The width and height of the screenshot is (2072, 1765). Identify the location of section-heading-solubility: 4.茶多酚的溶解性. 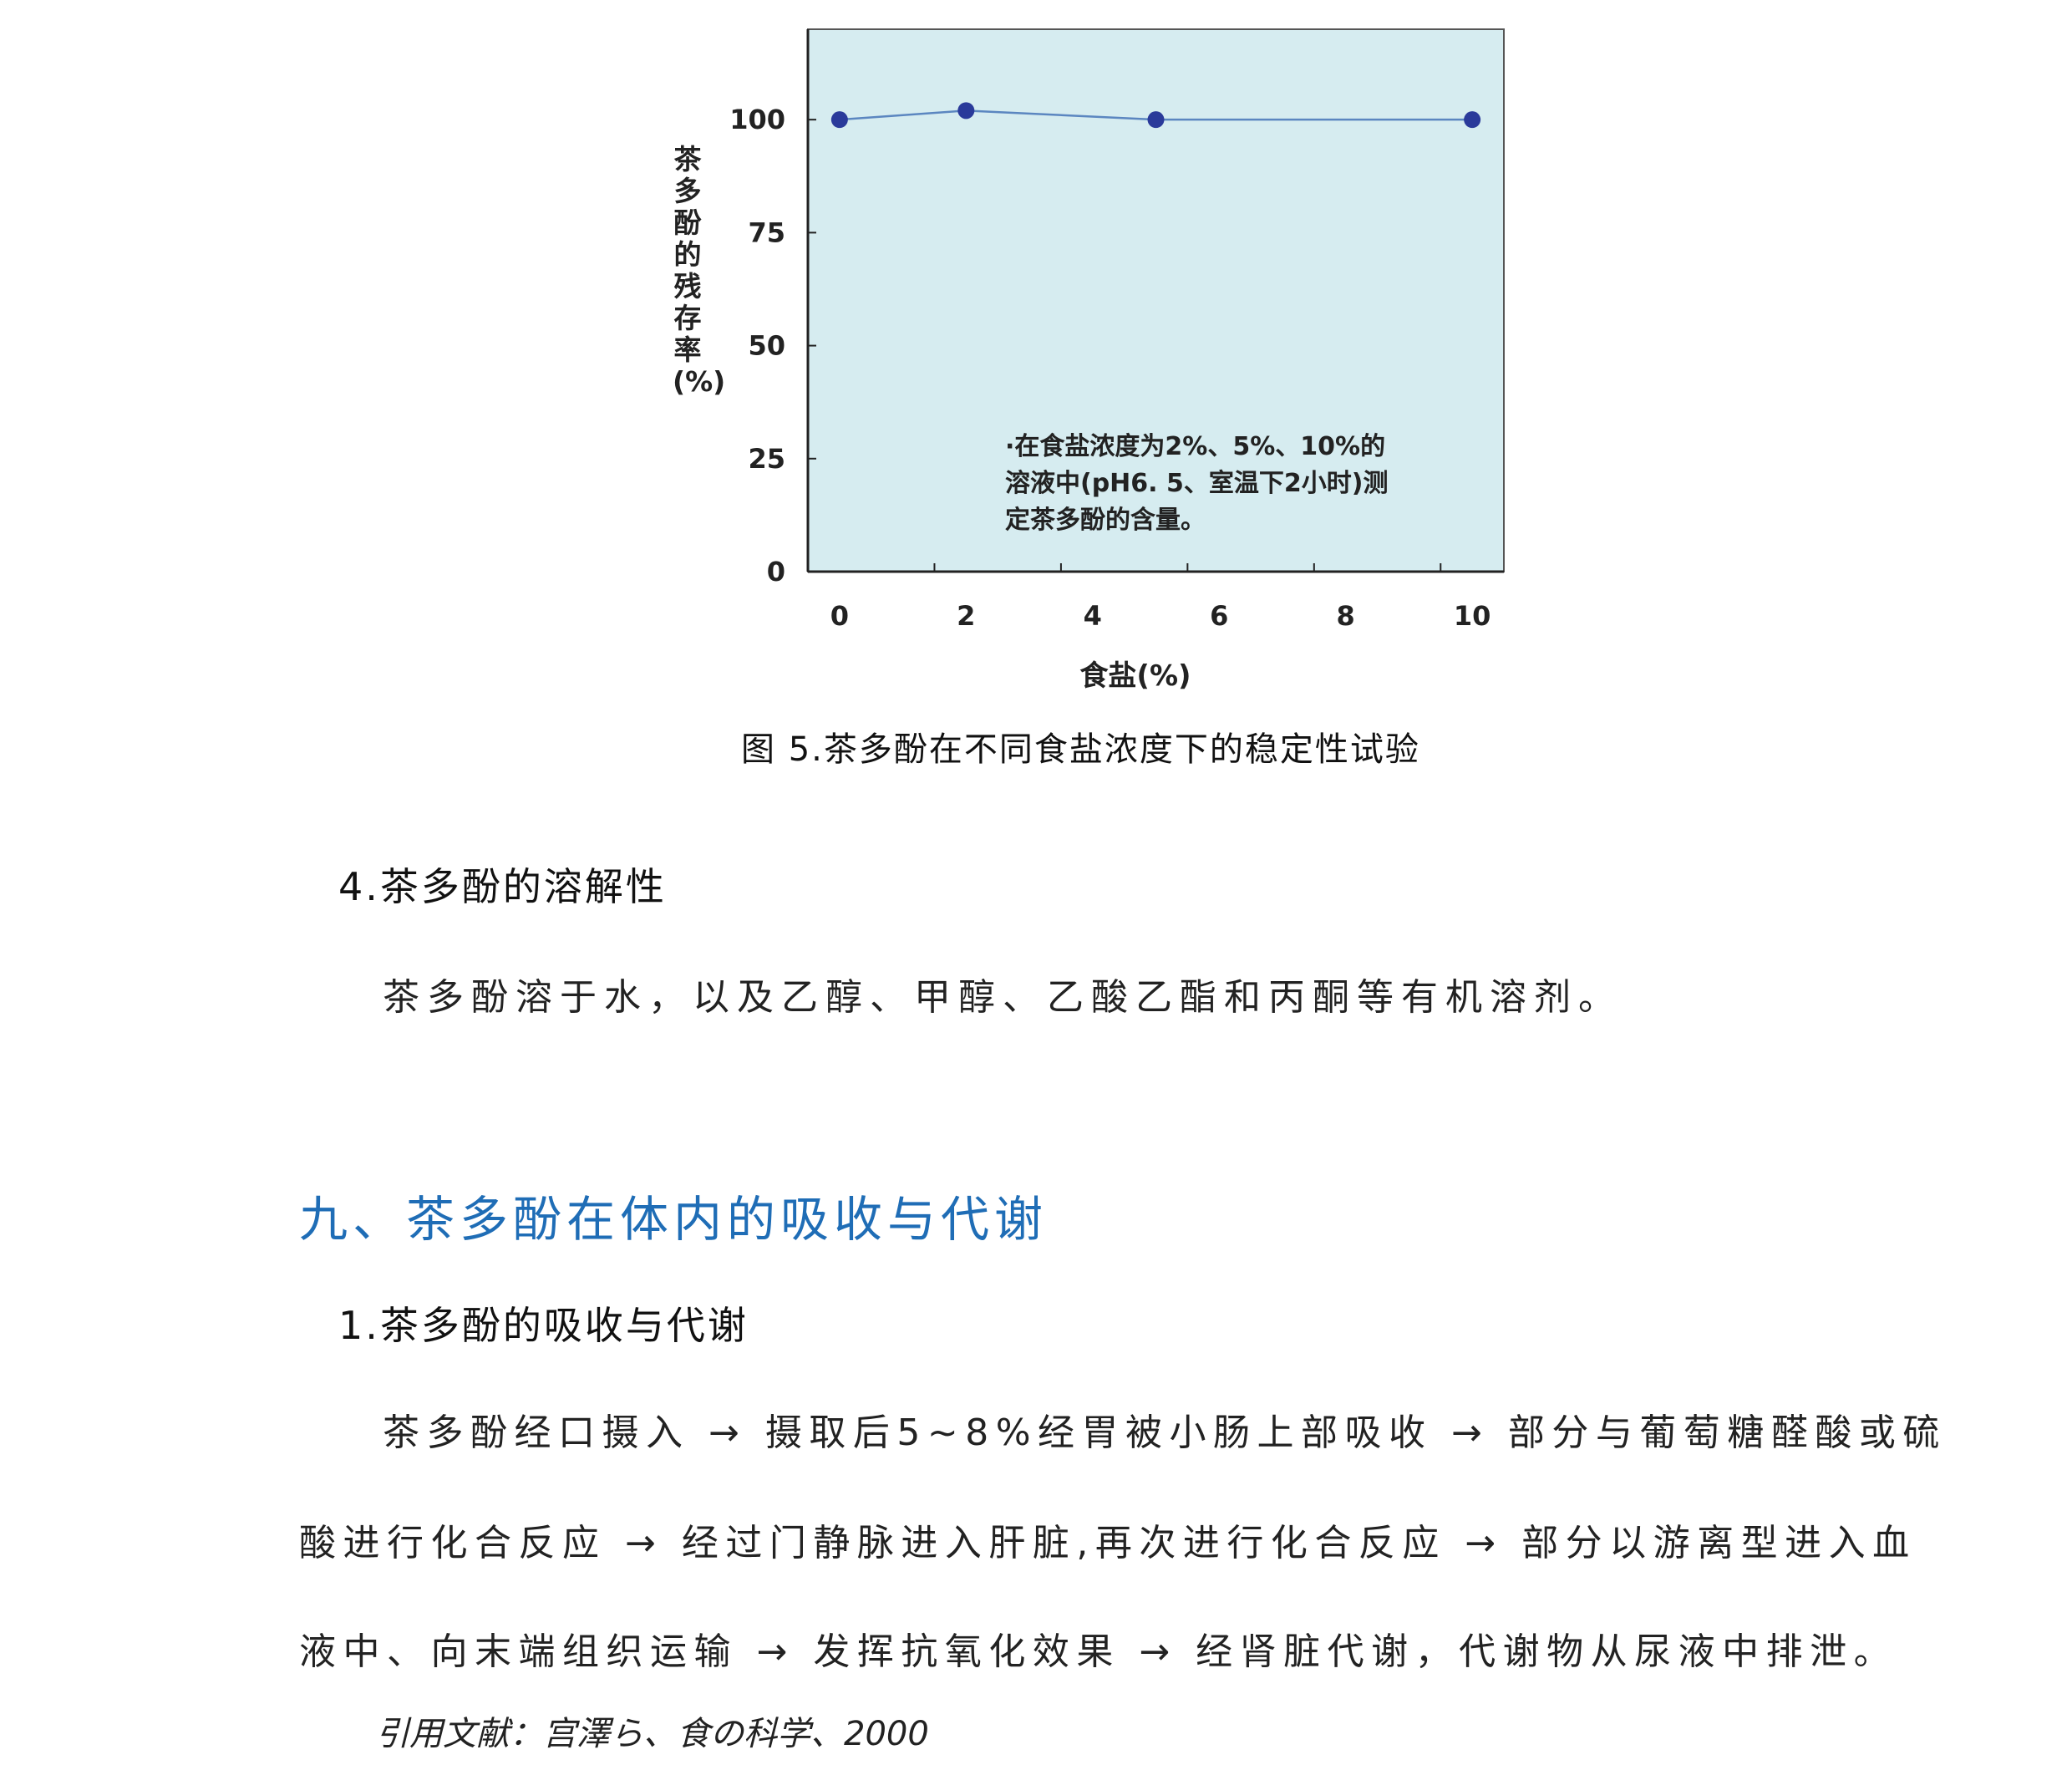
(503, 886).